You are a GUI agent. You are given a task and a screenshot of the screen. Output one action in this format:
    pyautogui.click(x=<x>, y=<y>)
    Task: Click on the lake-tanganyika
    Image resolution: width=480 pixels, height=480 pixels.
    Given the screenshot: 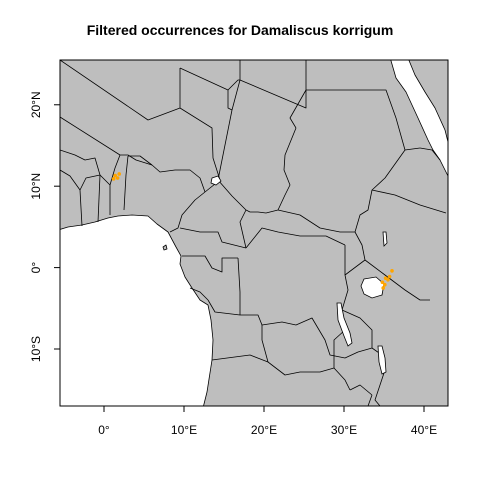 What is the action you would take?
    pyautogui.click(x=344, y=324)
    